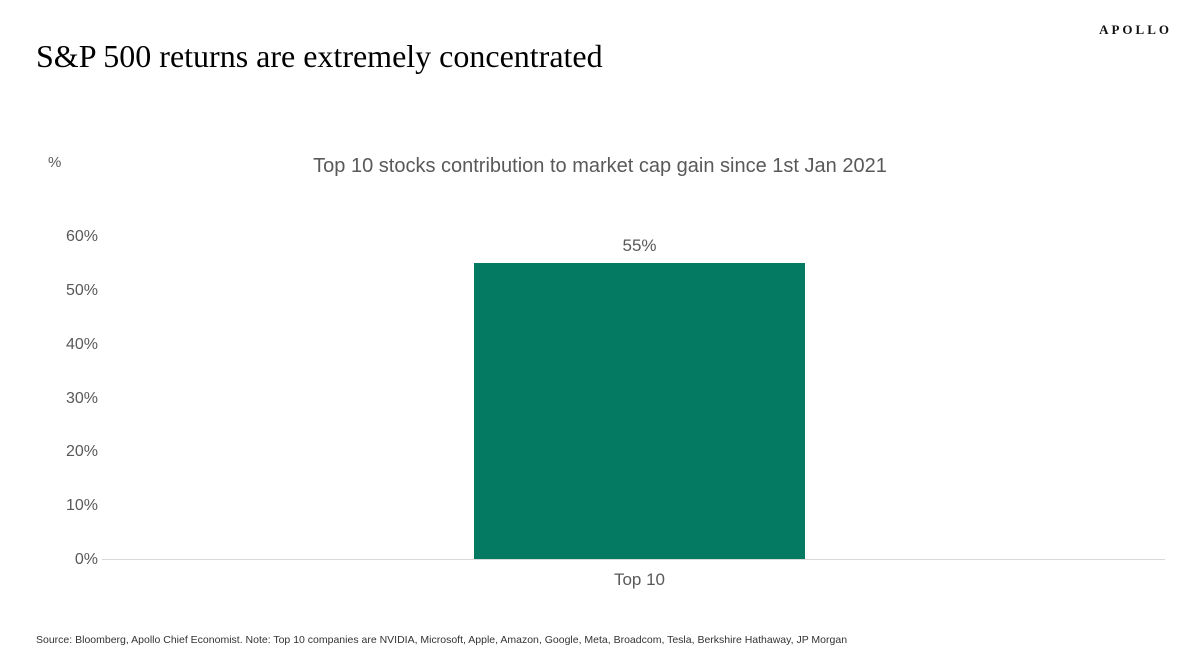  What do you see at coordinates (81, 452) in the screenshot?
I see `y-tick-label: 20%` at bounding box center [81, 452].